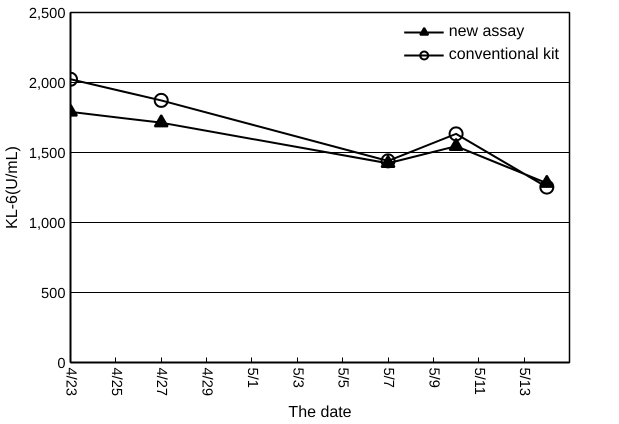  I want to click on x-axis-title: The date, so click(320, 413).